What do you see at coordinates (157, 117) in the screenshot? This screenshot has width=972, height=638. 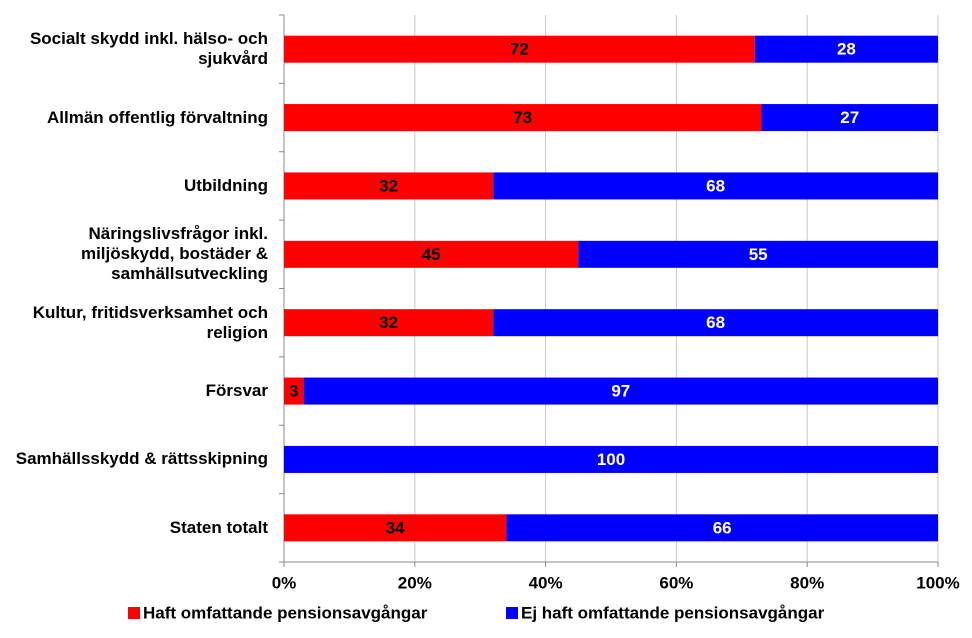 I see `y-tick-label: Allmän offentlig förvaltning` at bounding box center [157, 117].